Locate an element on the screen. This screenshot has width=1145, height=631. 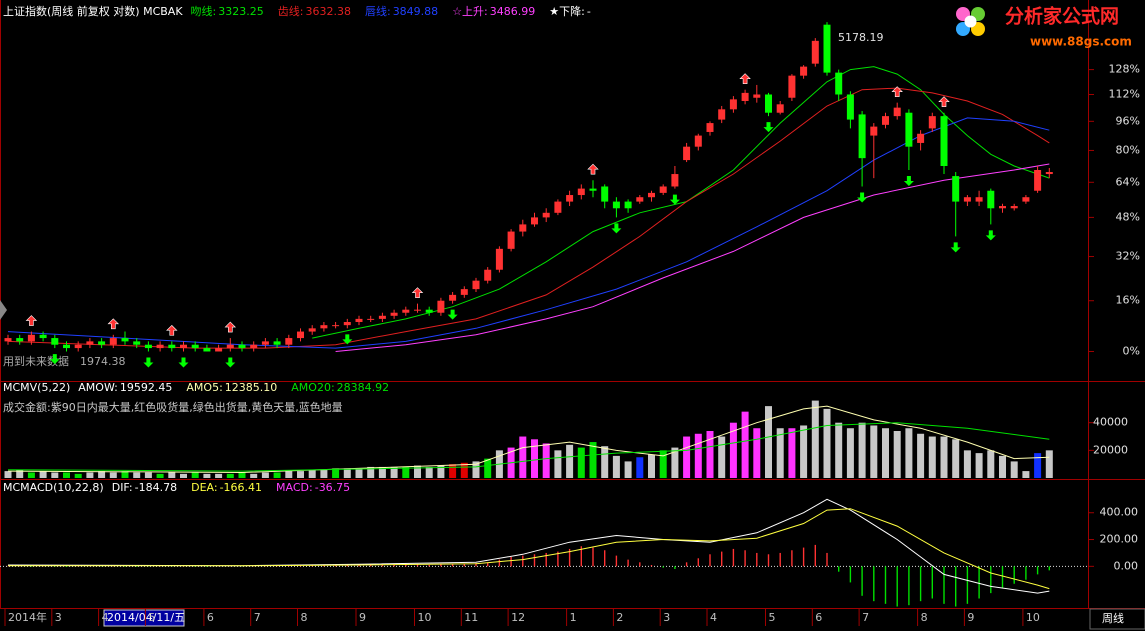
y-tick-label: 64% is located at coordinates (1128, 181).